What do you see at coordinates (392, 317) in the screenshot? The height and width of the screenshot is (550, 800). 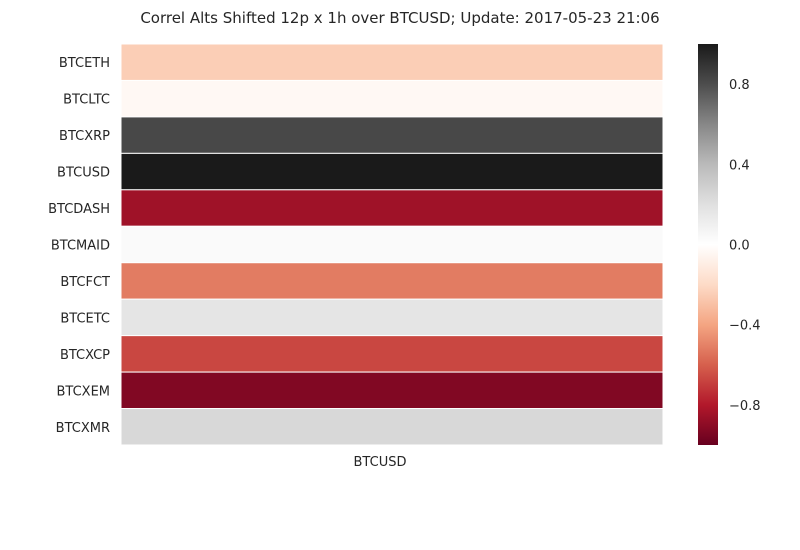 I see `heatmap-cell-btcetc` at bounding box center [392, 317].